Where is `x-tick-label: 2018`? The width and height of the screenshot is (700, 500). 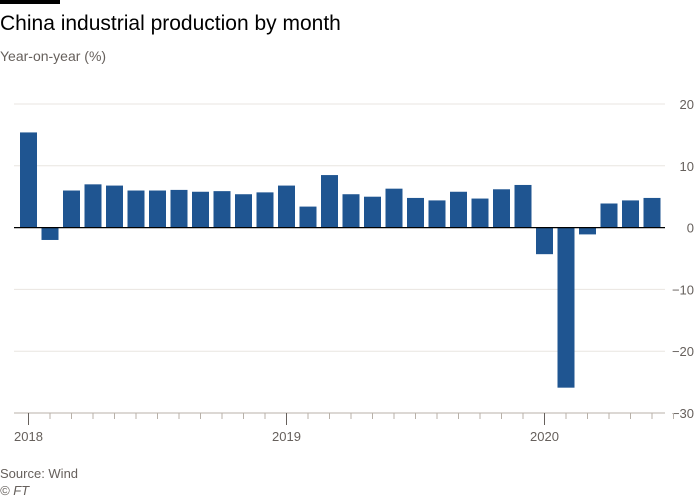 x-tick-label: 2018 is located at coordinates (28, 436).